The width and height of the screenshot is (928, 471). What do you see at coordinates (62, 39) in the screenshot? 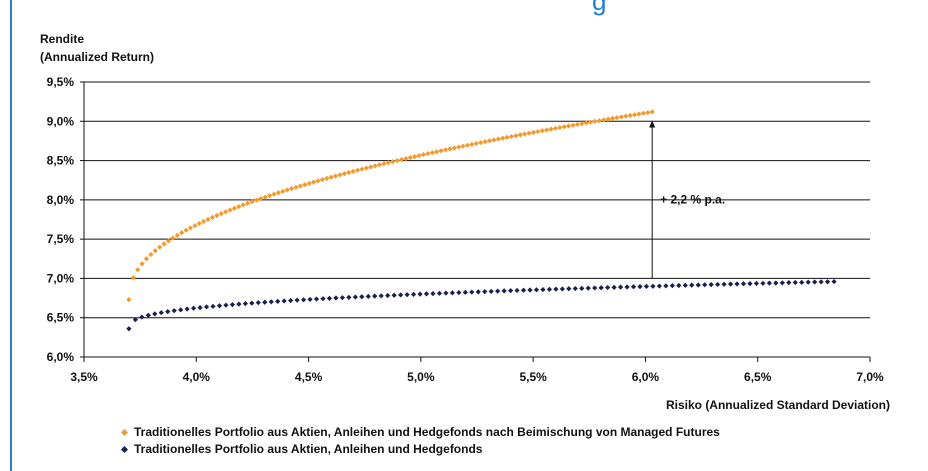
I see `y-axis-label-line1: Rendite` at bounding box center [62, 39].